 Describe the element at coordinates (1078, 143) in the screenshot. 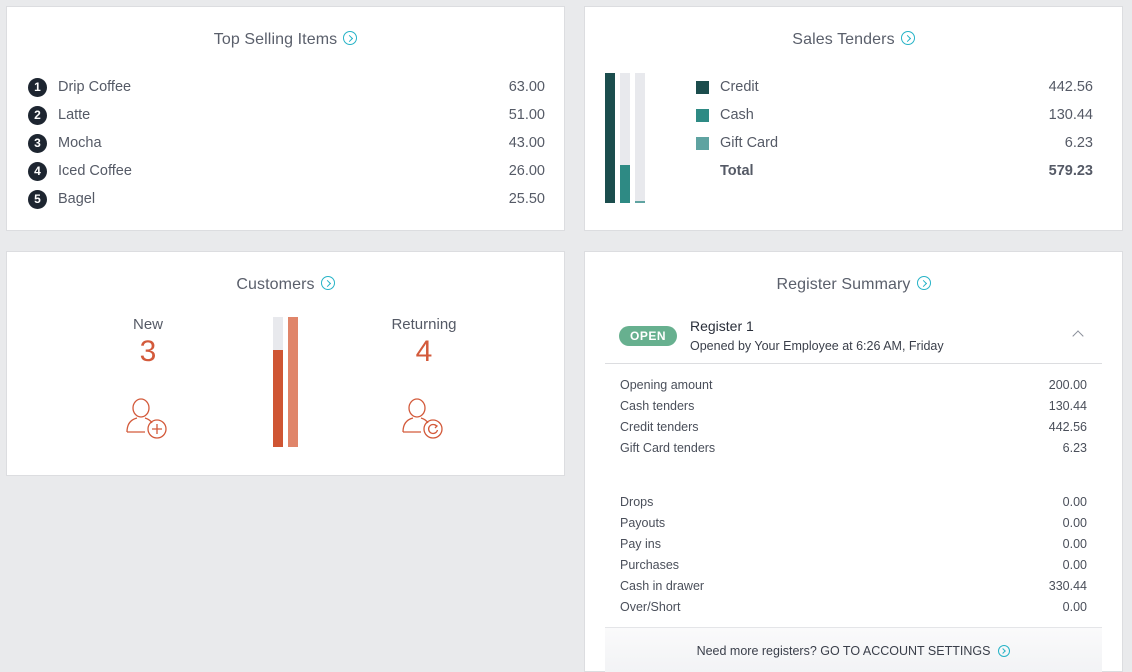

I see `tender-value: 6.23` at that location.